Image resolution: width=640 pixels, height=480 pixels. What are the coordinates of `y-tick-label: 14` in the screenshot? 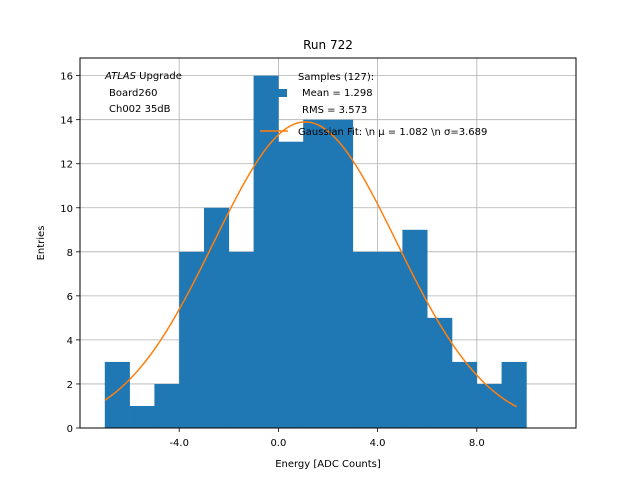 It's located at (66, 121).